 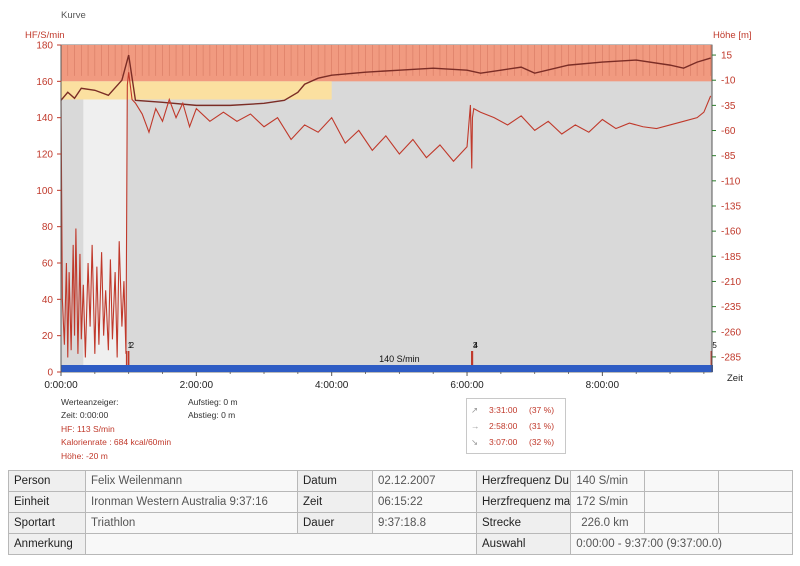 I want to click on baseline-bar, so click(x=387, y=368).